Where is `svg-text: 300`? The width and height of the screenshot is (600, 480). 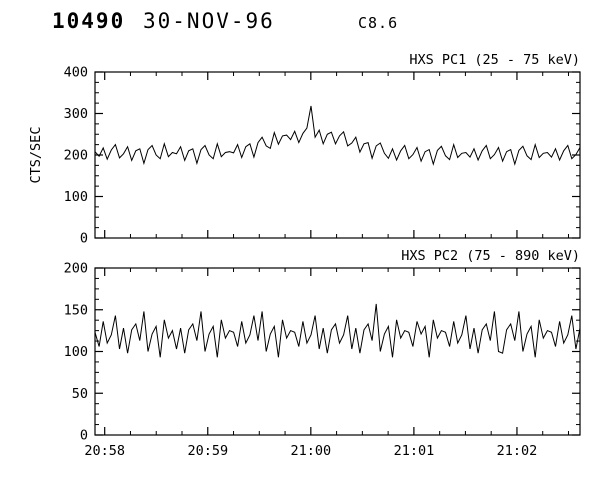
svg-text: 300 is located at coordinates (76, 114).